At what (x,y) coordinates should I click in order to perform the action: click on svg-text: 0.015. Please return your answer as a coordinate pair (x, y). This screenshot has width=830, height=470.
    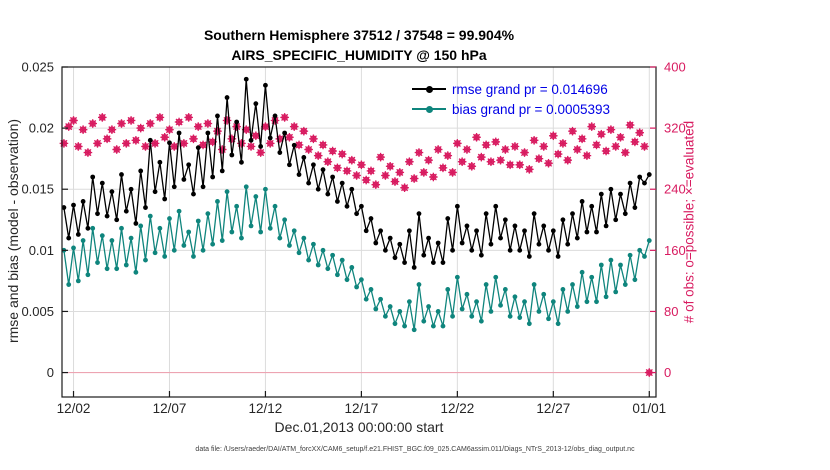
    Looking at the image, I should click on (37, 189).